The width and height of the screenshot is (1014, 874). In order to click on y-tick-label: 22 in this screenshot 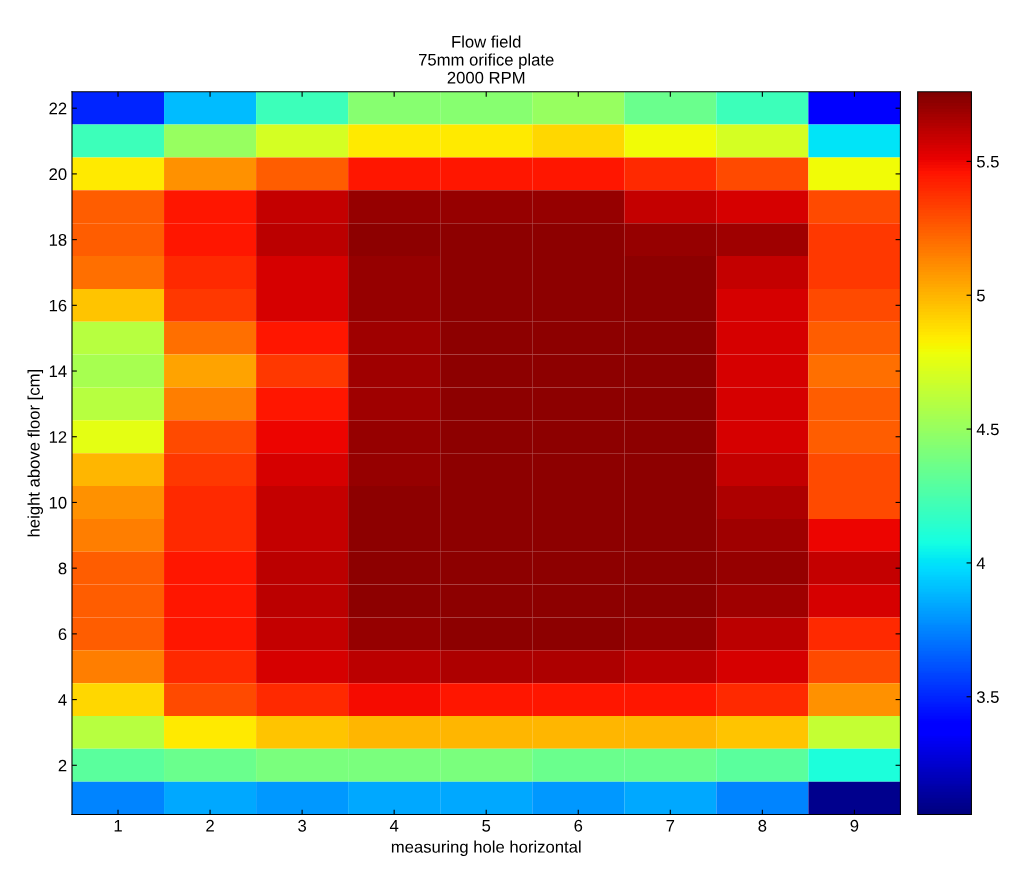, I will do `click(58, 108)`.